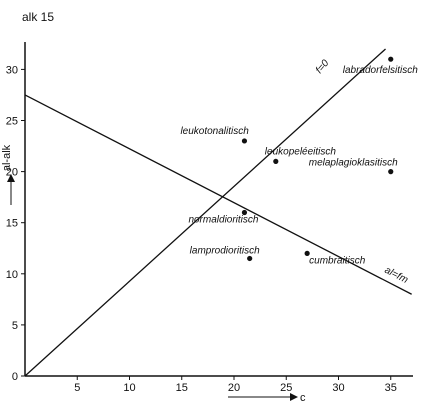 The height and width of the screenshot is (406, 422). I want to click on y-tick-label: 10, so click(12, 275).